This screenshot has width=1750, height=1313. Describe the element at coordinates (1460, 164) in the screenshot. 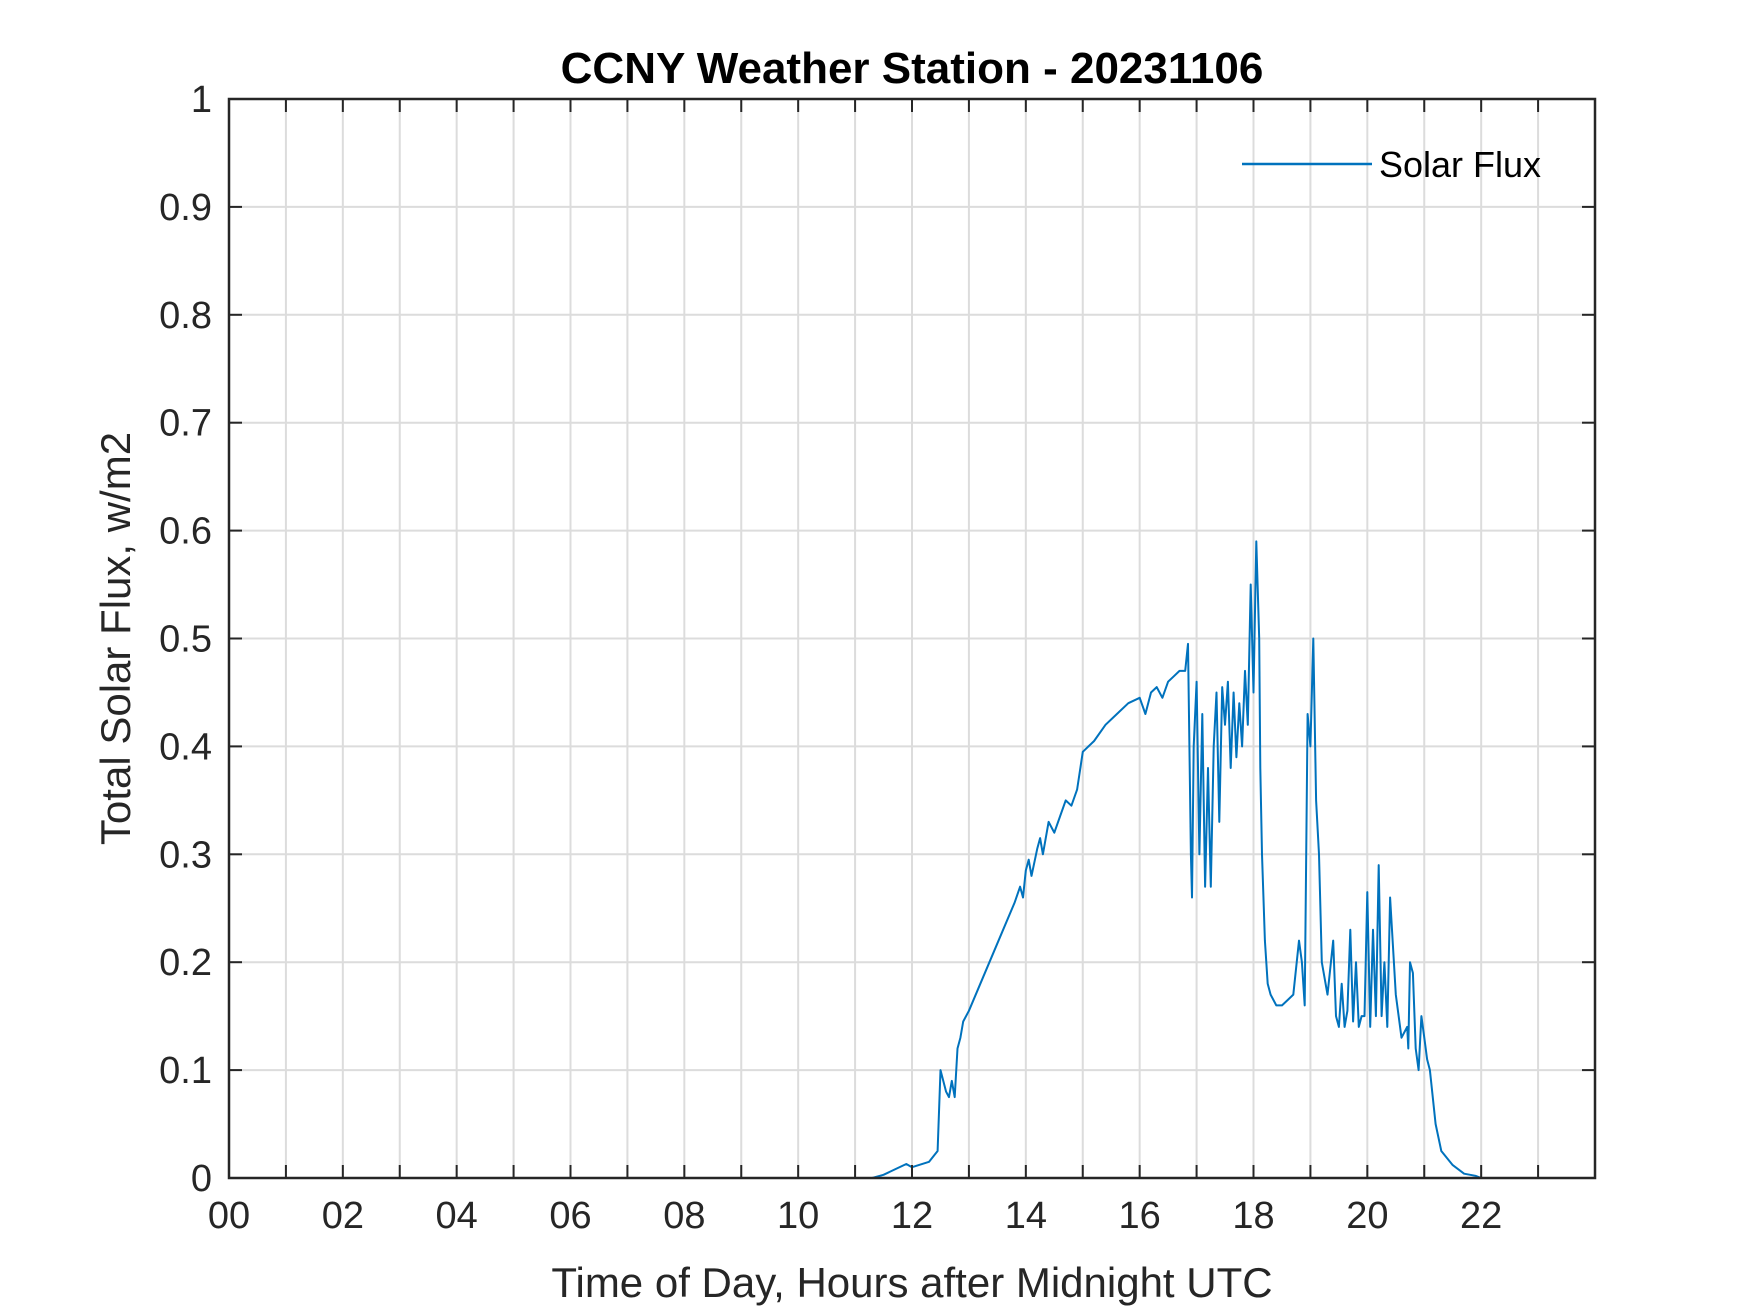

I see `legend-label-solar-flux: Solar Flux` at that location.